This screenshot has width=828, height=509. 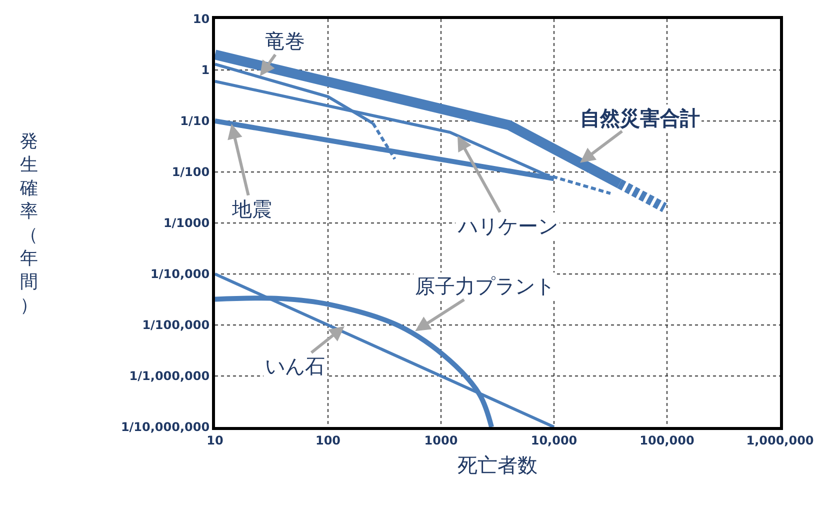 What do you see at coordinates (215, 440) in the screenshot?
I see `x-tick-label: 10` at bounding box center [215, 440].